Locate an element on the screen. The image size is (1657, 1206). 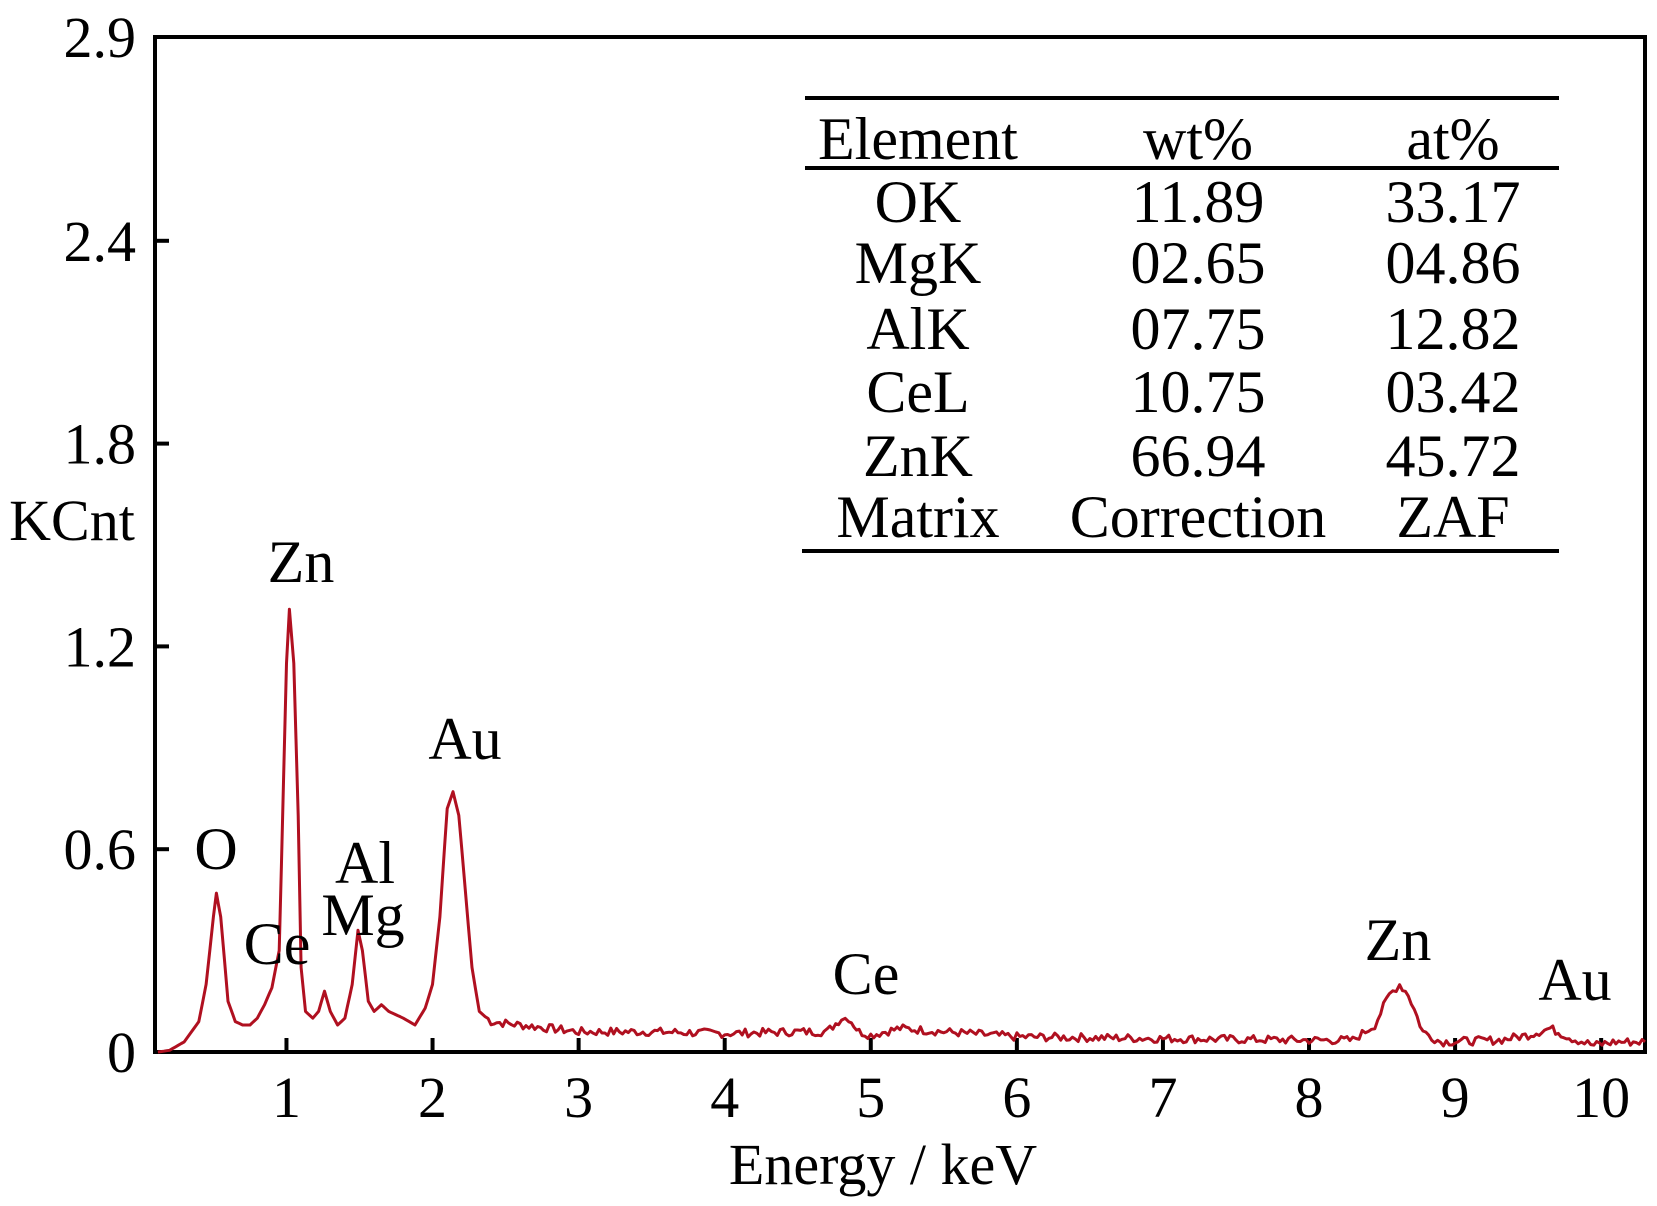
table-cell: 33.17 is located at coordinates (1453, 202).